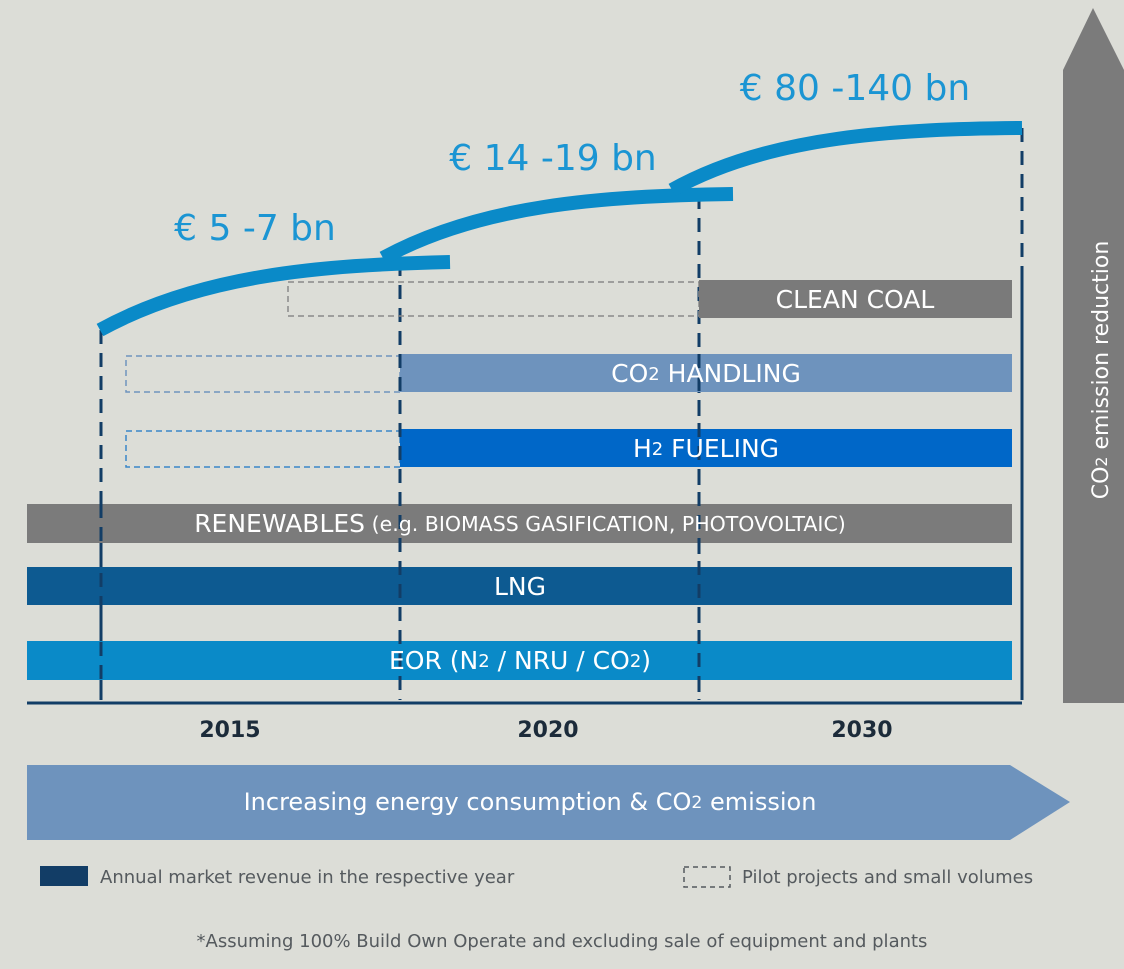 Image resolution: width=1124 pixels, height=969 pixels. What do you see at coordinates (721, 448) in the screenshot?
I see `label-part: FUELING` at bounding box center [721, 448].